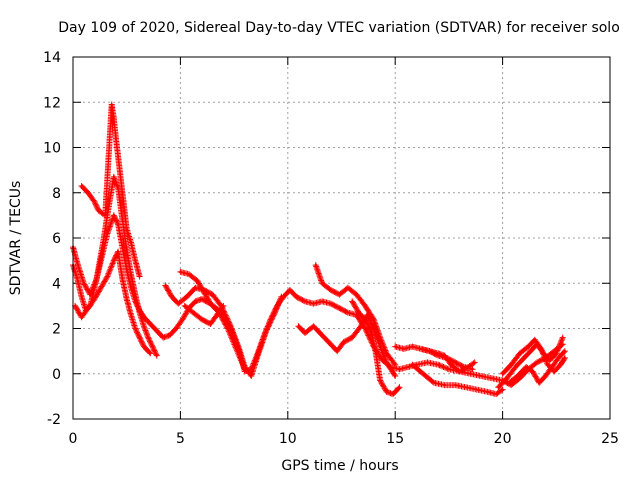 The height and width of the screenshot is (480, 640). Describe the element at coordinates (610, 439) in the screenshot. I see `x-tick-label: 25` at that location.